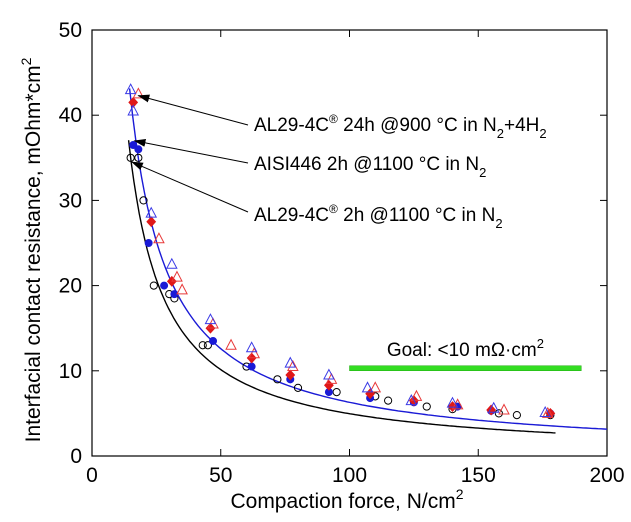 This screenshot has height=522, width=631. Describe the element at coordinates (31, 249) in the screenshot. I see `y-axis-title: Interfacial contact resistance, mOhm*cm2` at that location.